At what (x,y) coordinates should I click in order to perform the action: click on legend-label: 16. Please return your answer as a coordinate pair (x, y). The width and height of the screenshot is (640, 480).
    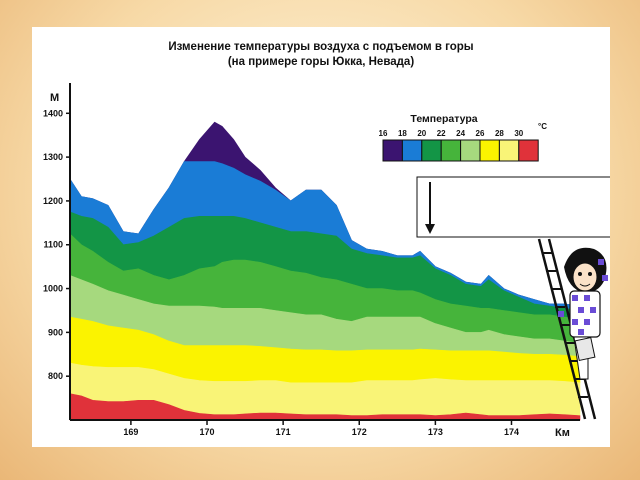
    Looking at the image, I should click on (383, 133).